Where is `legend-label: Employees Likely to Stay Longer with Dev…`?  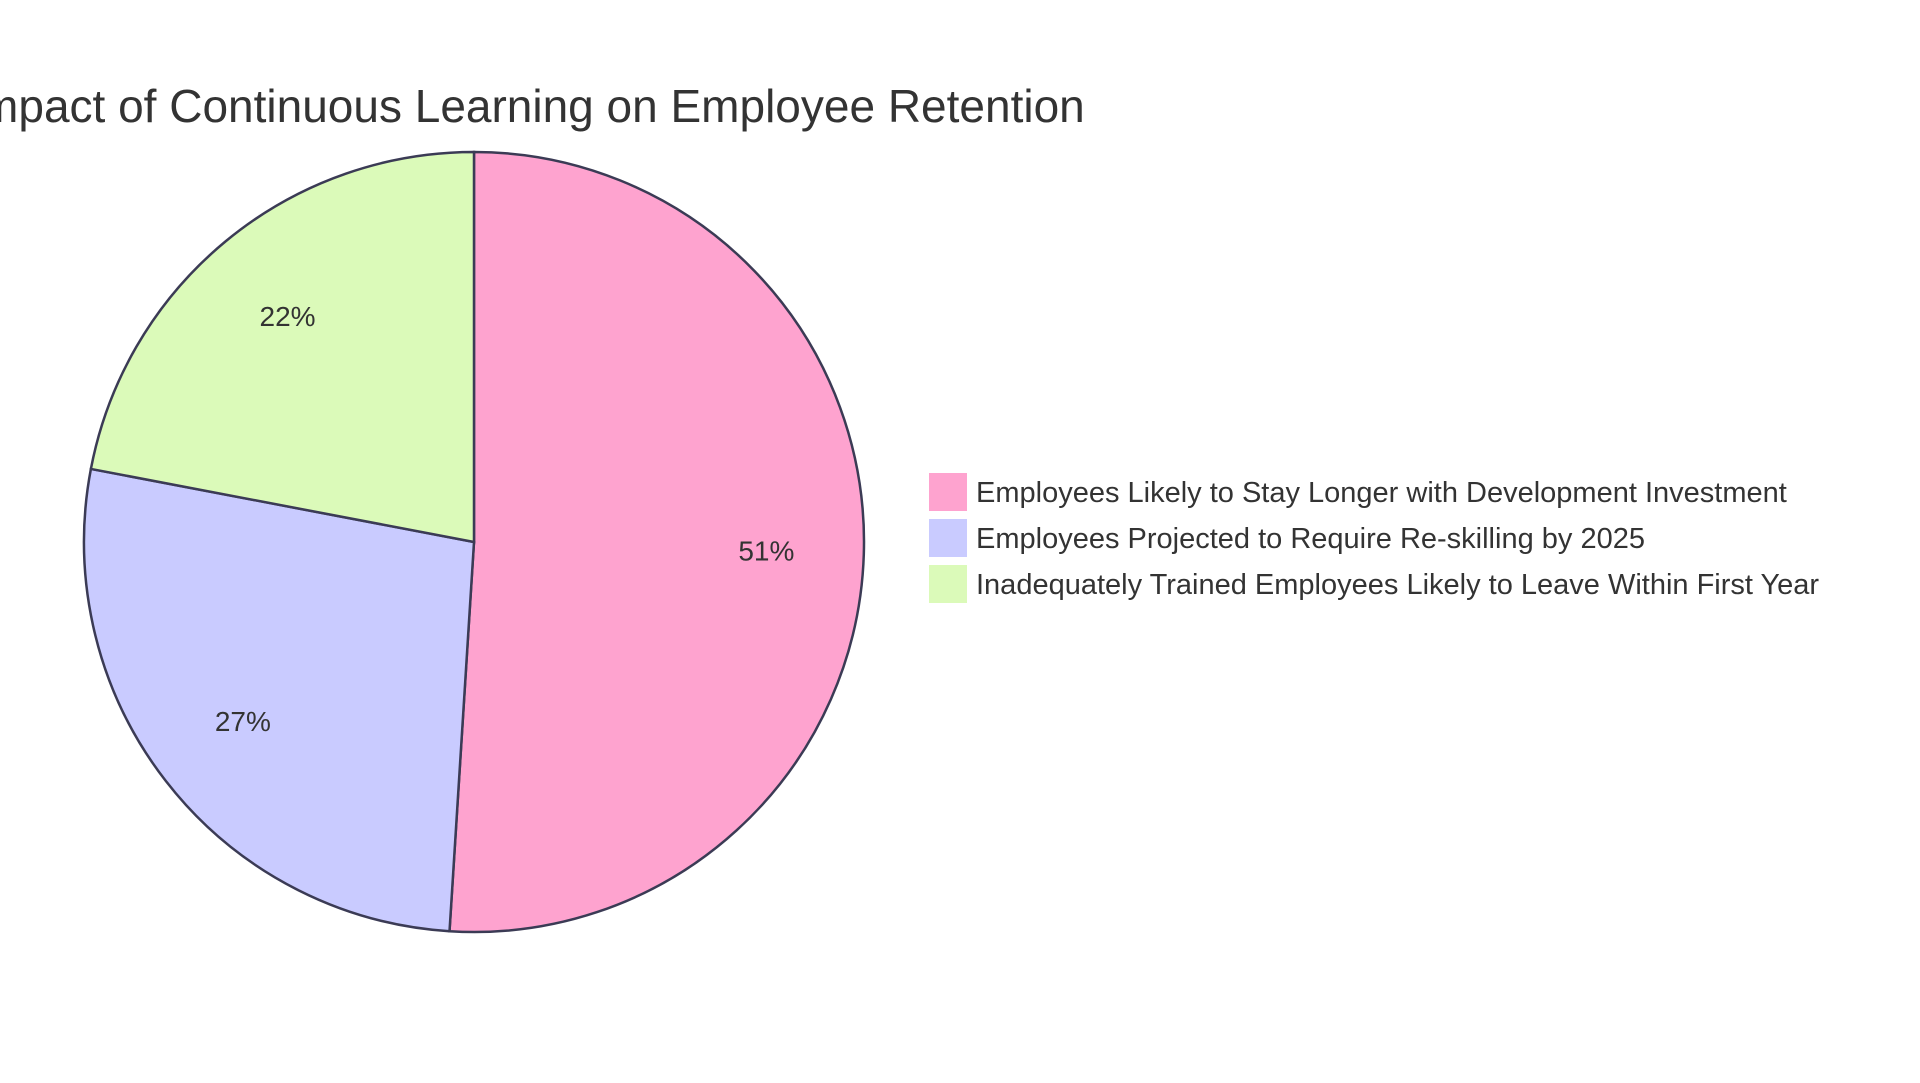 legend-label: Employees Likely to Stay Longer with Dev… is located at coordinates (1381, 493).